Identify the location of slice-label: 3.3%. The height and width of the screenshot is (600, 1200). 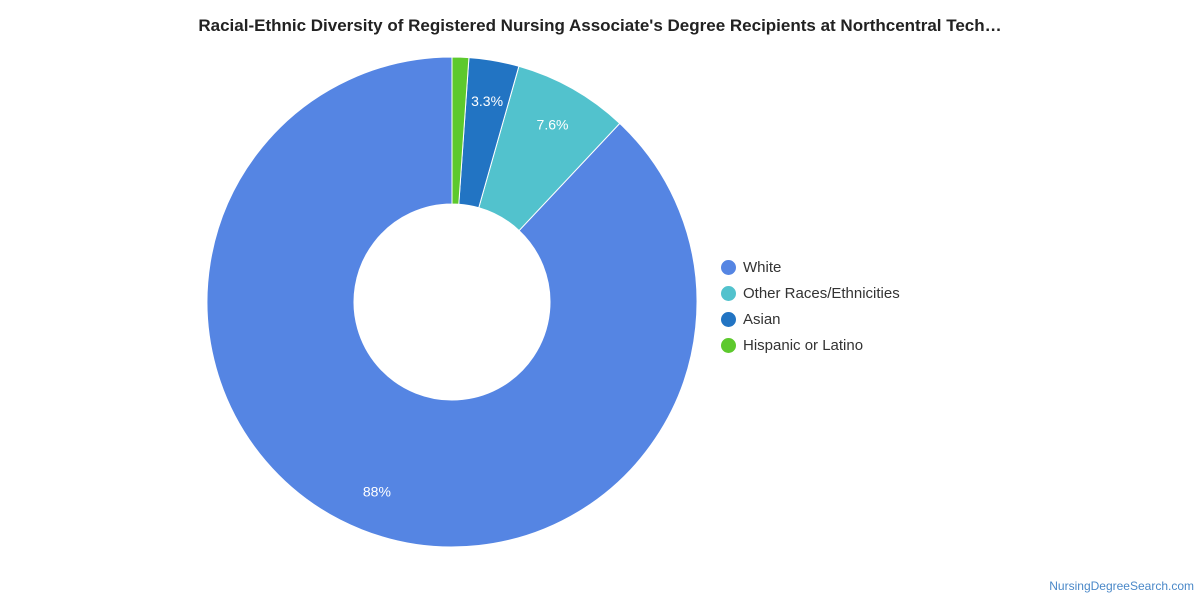
(487, 101).